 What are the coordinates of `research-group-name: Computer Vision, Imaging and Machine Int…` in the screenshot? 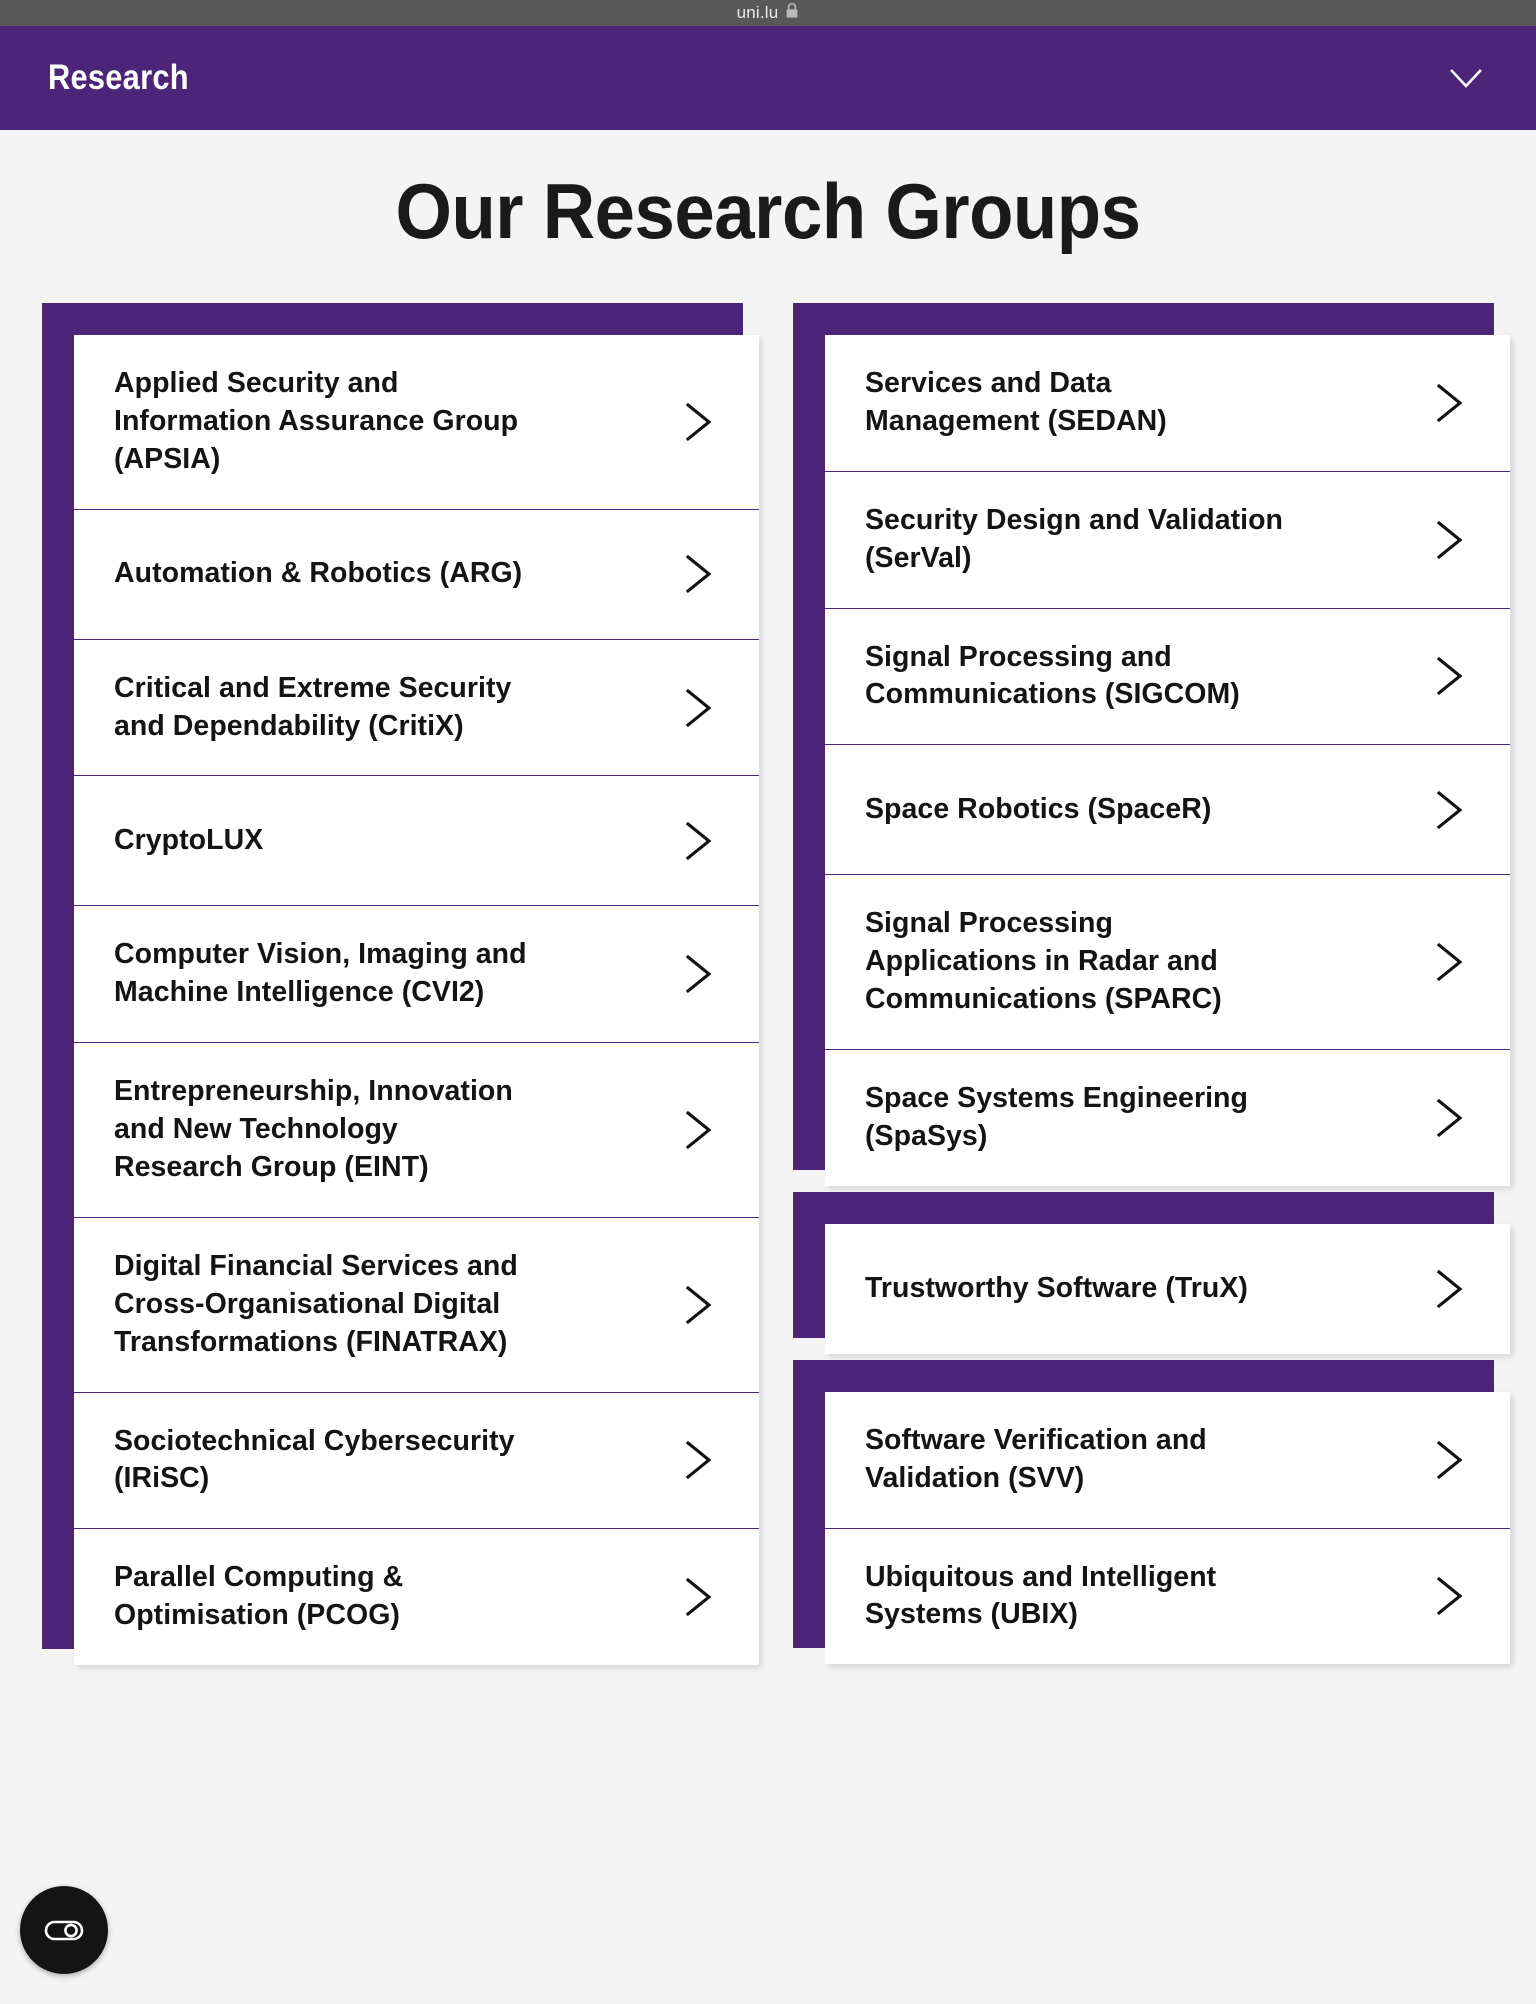 It's located at (320, 973).